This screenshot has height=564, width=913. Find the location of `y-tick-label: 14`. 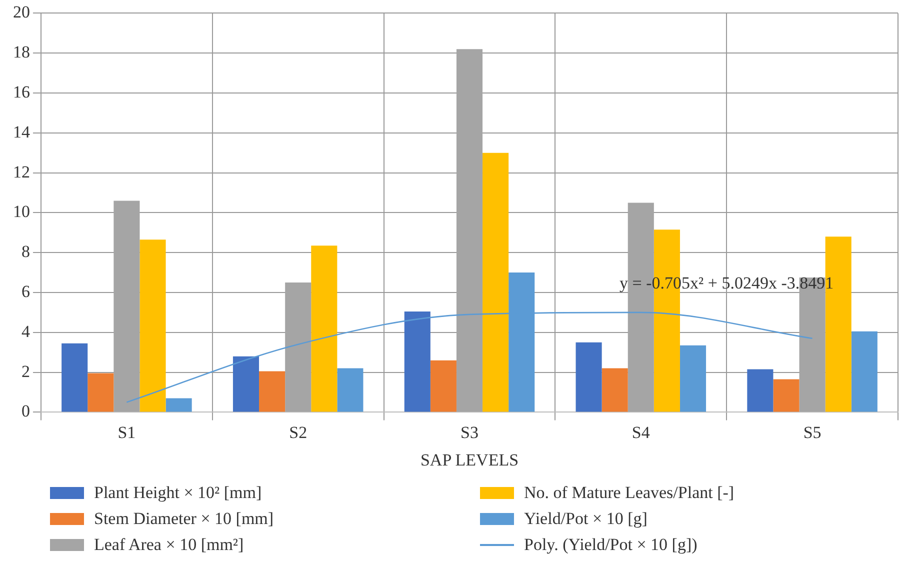

y-tick-label: 14 is located at coordinates (21, 132).